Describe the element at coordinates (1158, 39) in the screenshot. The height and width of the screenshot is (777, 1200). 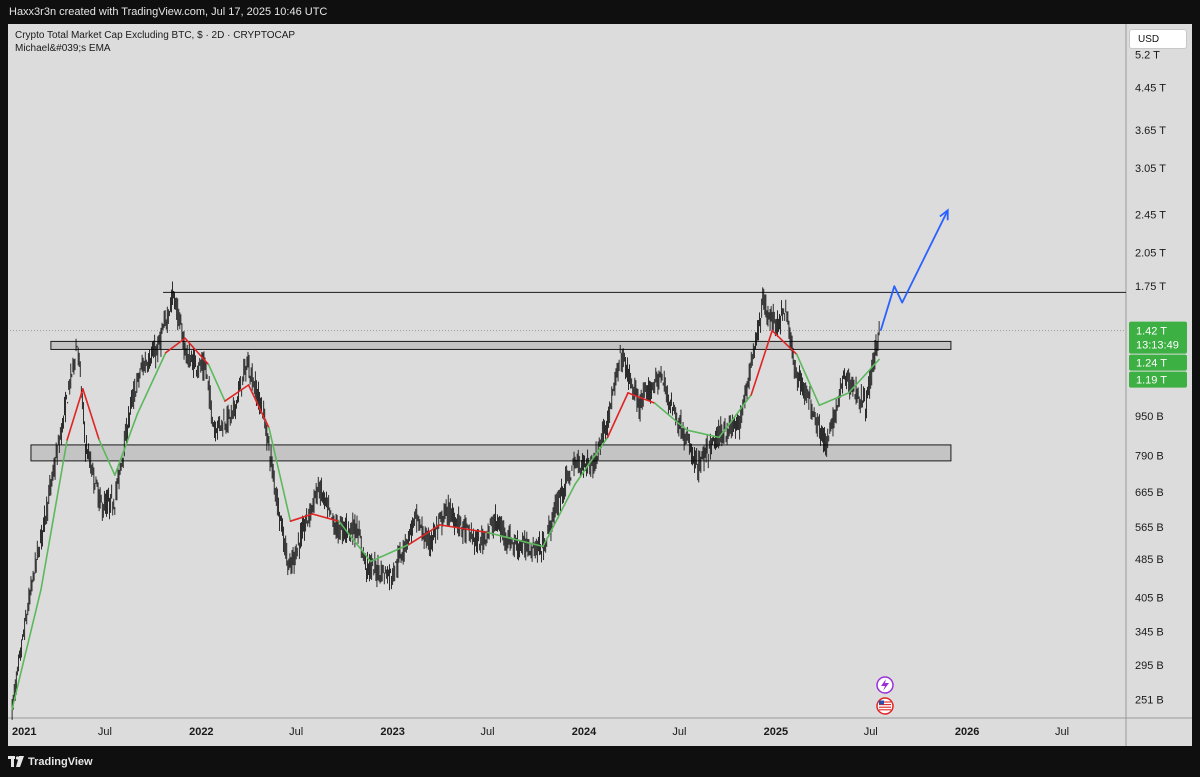
I see `currency-button: USD` at that location.